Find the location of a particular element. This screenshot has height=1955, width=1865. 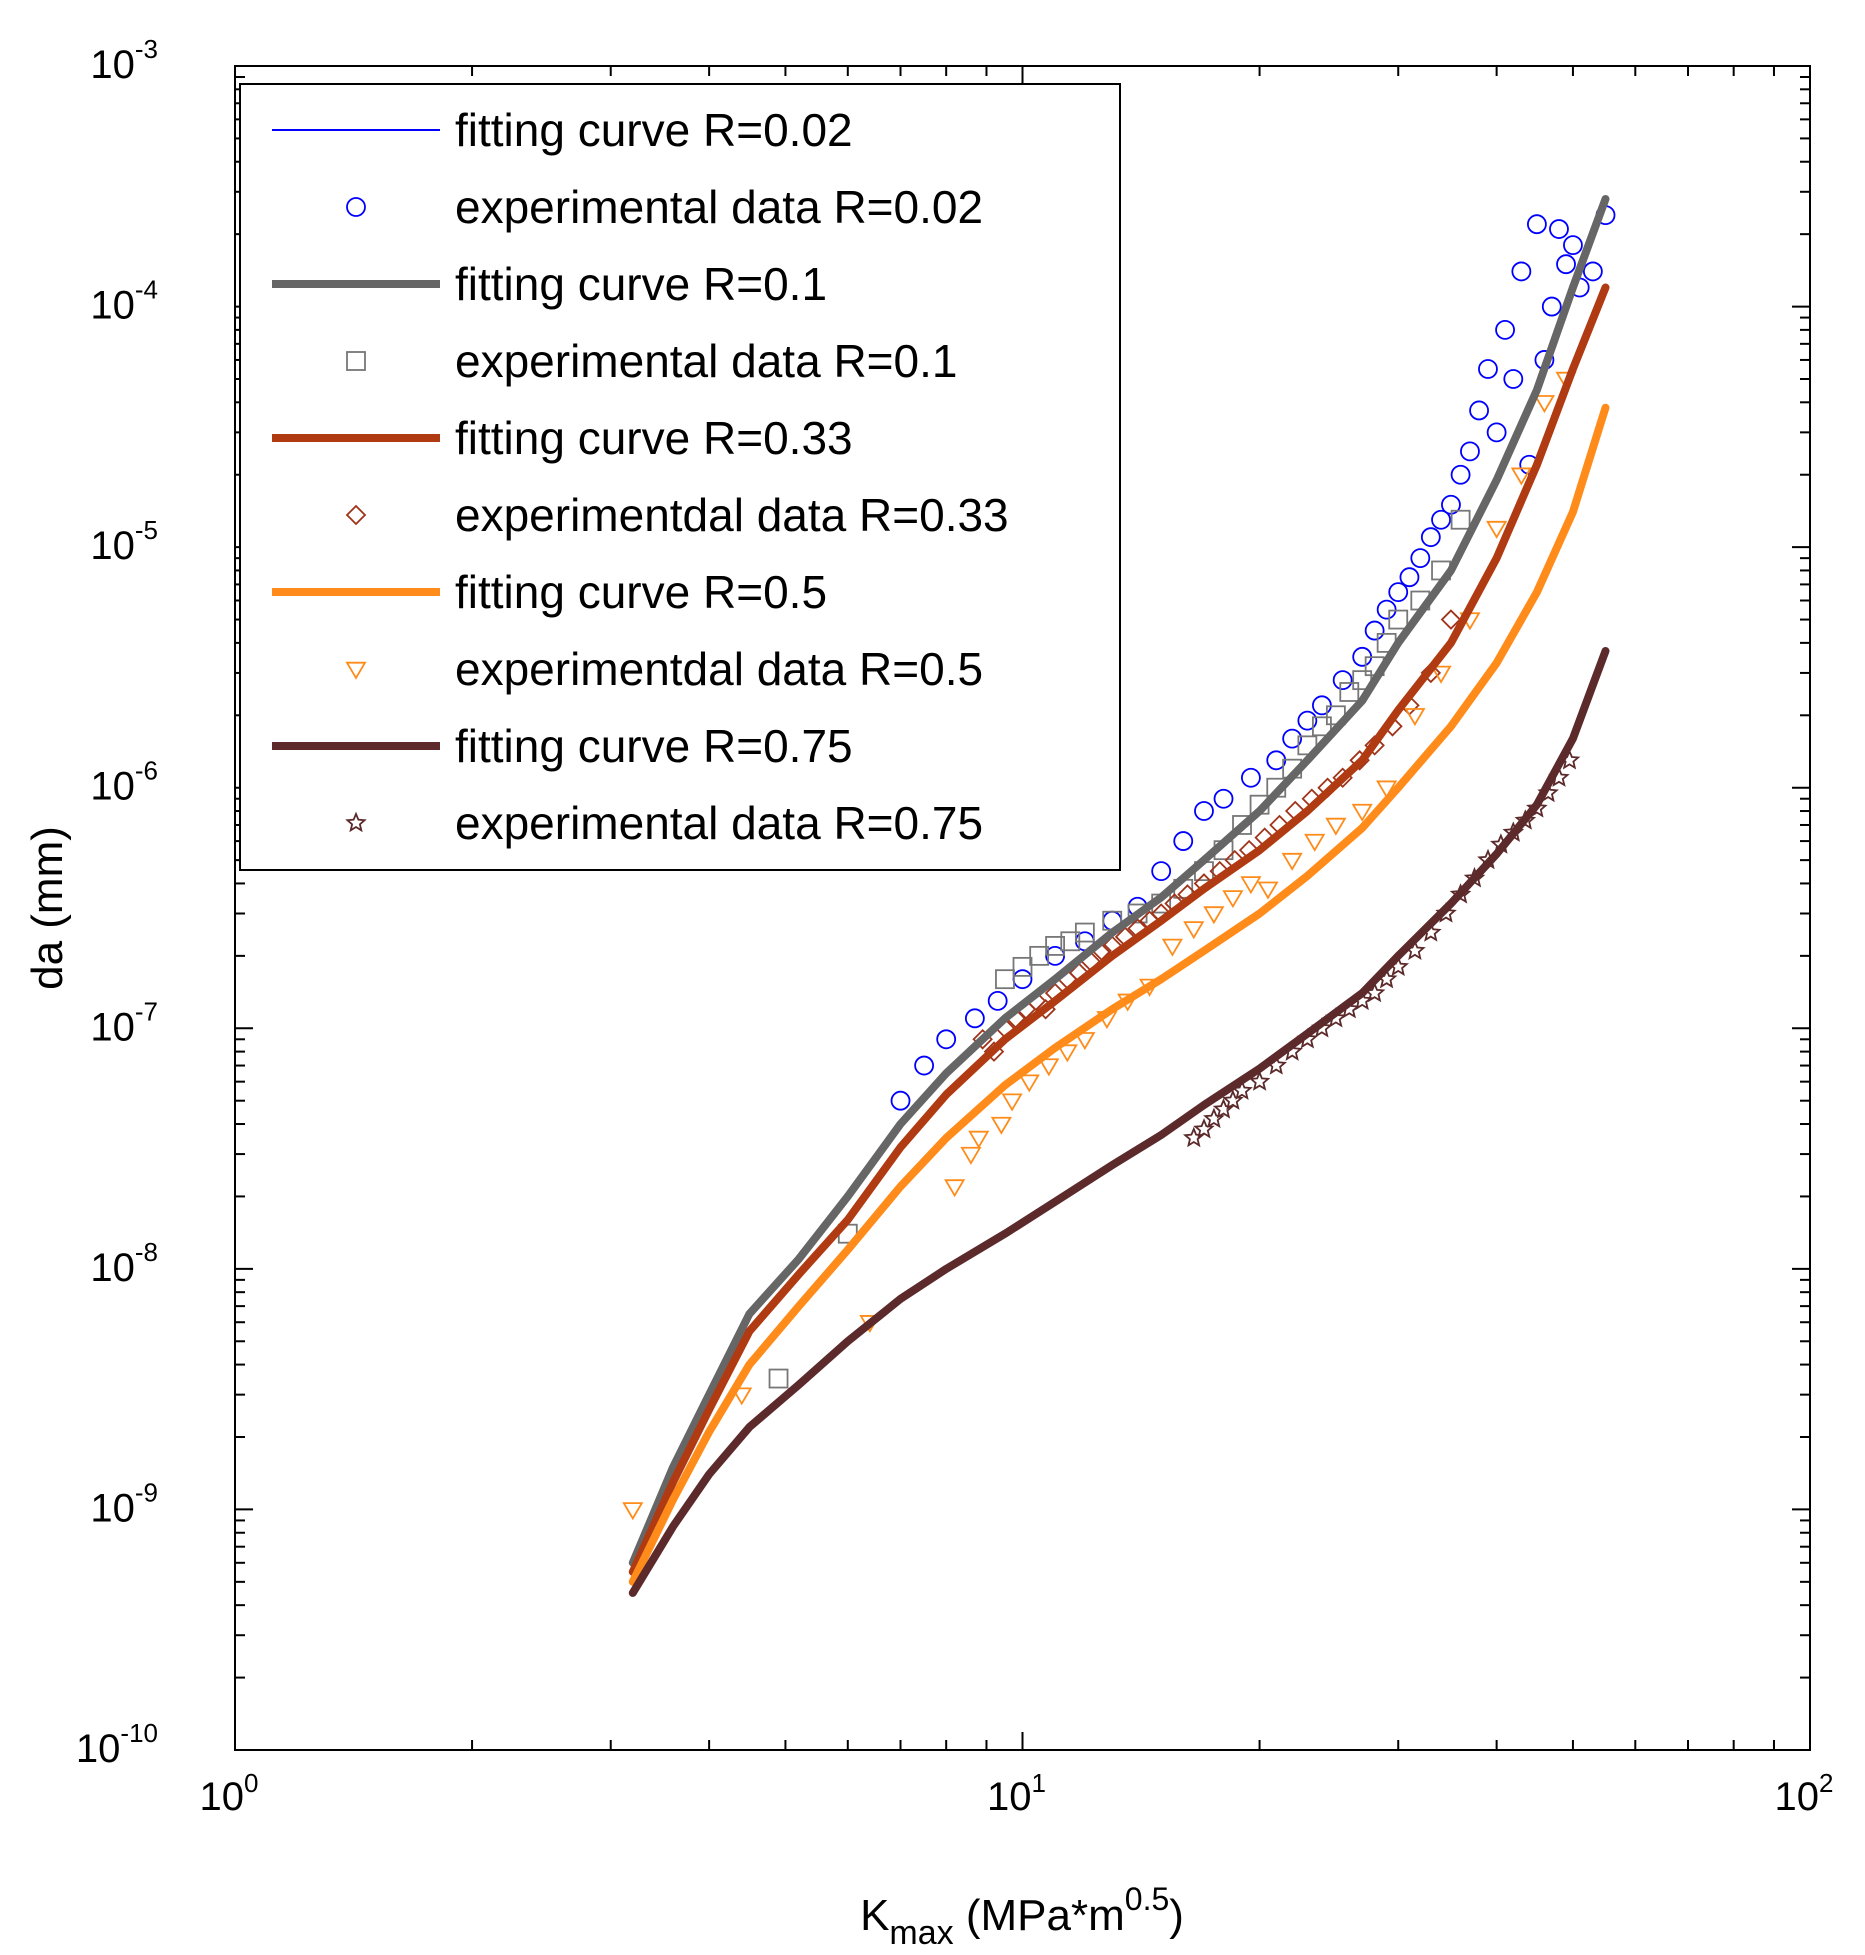

y-tick-label: 10⁻⁸ is located at coordinates (124, 1263).